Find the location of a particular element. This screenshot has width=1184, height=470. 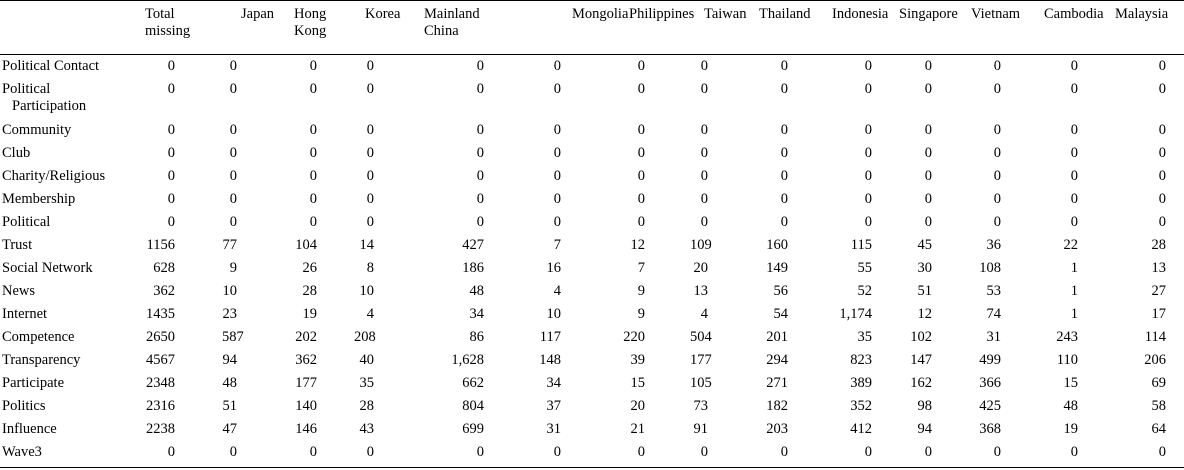

column-header-line: Vietnam is located at coordinates (996, 14).